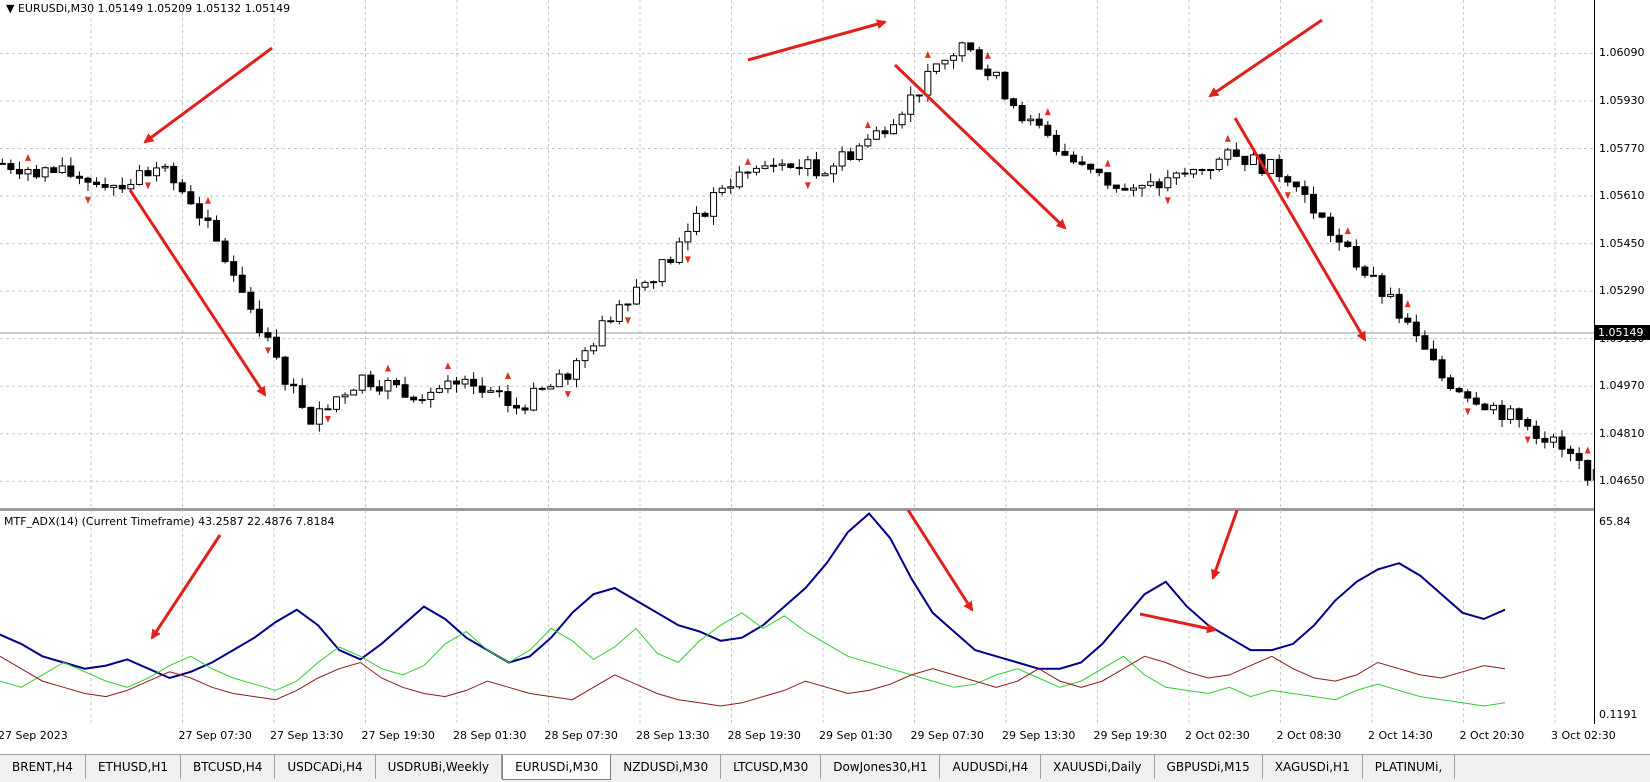 This screenshot has height=782, width=1650. I want to click on chart-tab: NZDUSDi,M30, so click(666, 767).